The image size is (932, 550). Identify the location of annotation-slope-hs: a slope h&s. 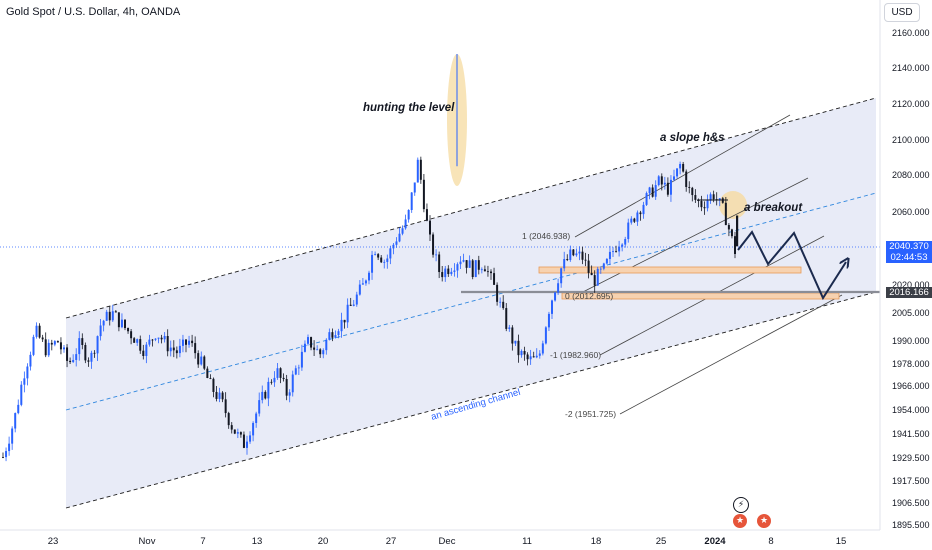
(692, 138).